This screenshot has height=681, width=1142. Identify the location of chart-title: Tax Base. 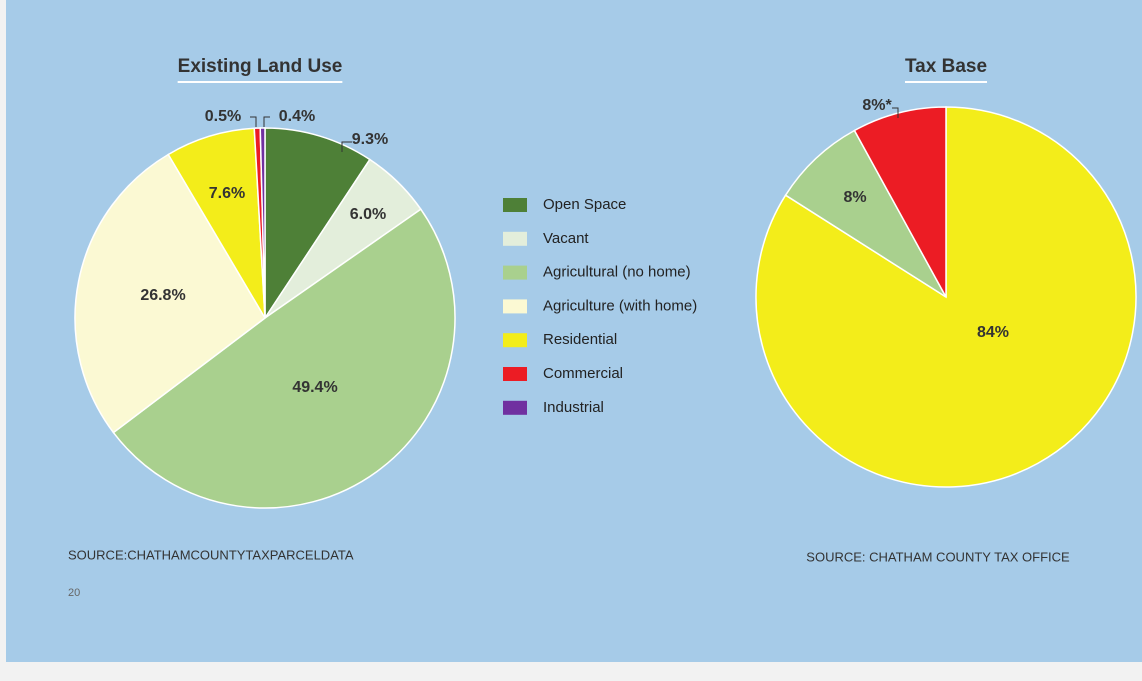
(946, 66).